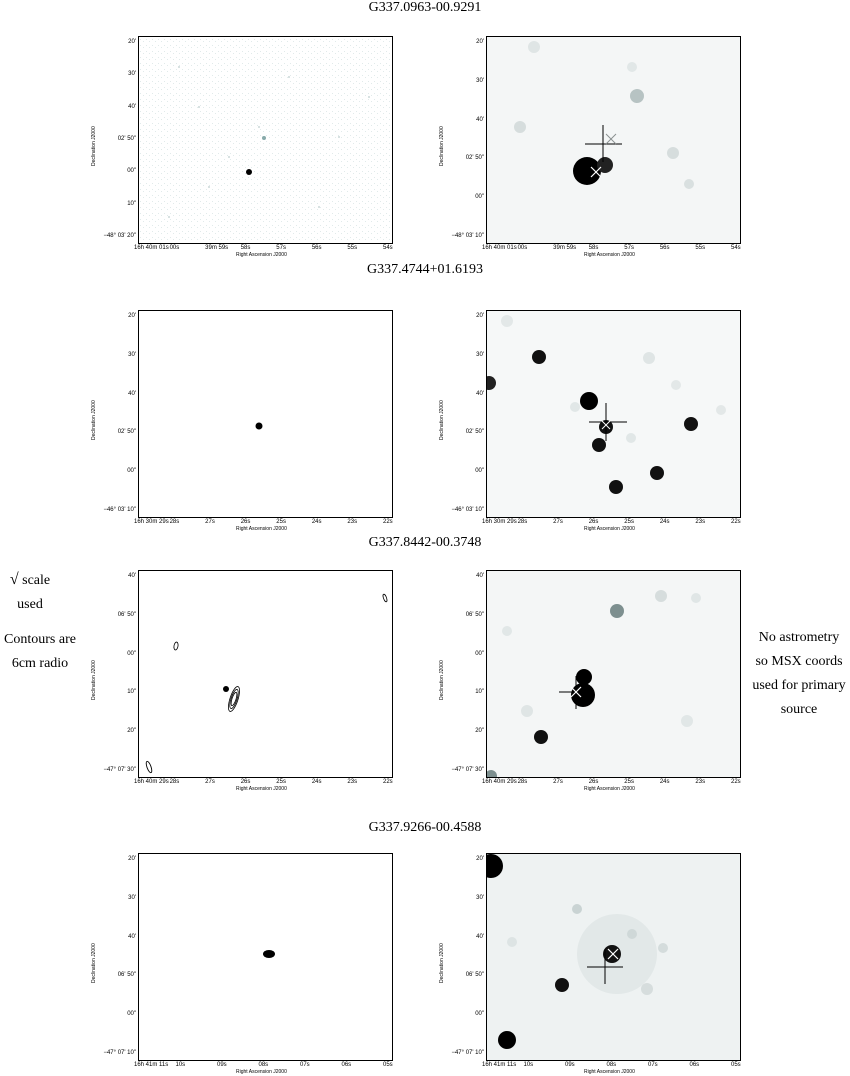 This screenshot has width=850, height=1076. I want to click on x-tick-label: 58s, so click(245, 248).